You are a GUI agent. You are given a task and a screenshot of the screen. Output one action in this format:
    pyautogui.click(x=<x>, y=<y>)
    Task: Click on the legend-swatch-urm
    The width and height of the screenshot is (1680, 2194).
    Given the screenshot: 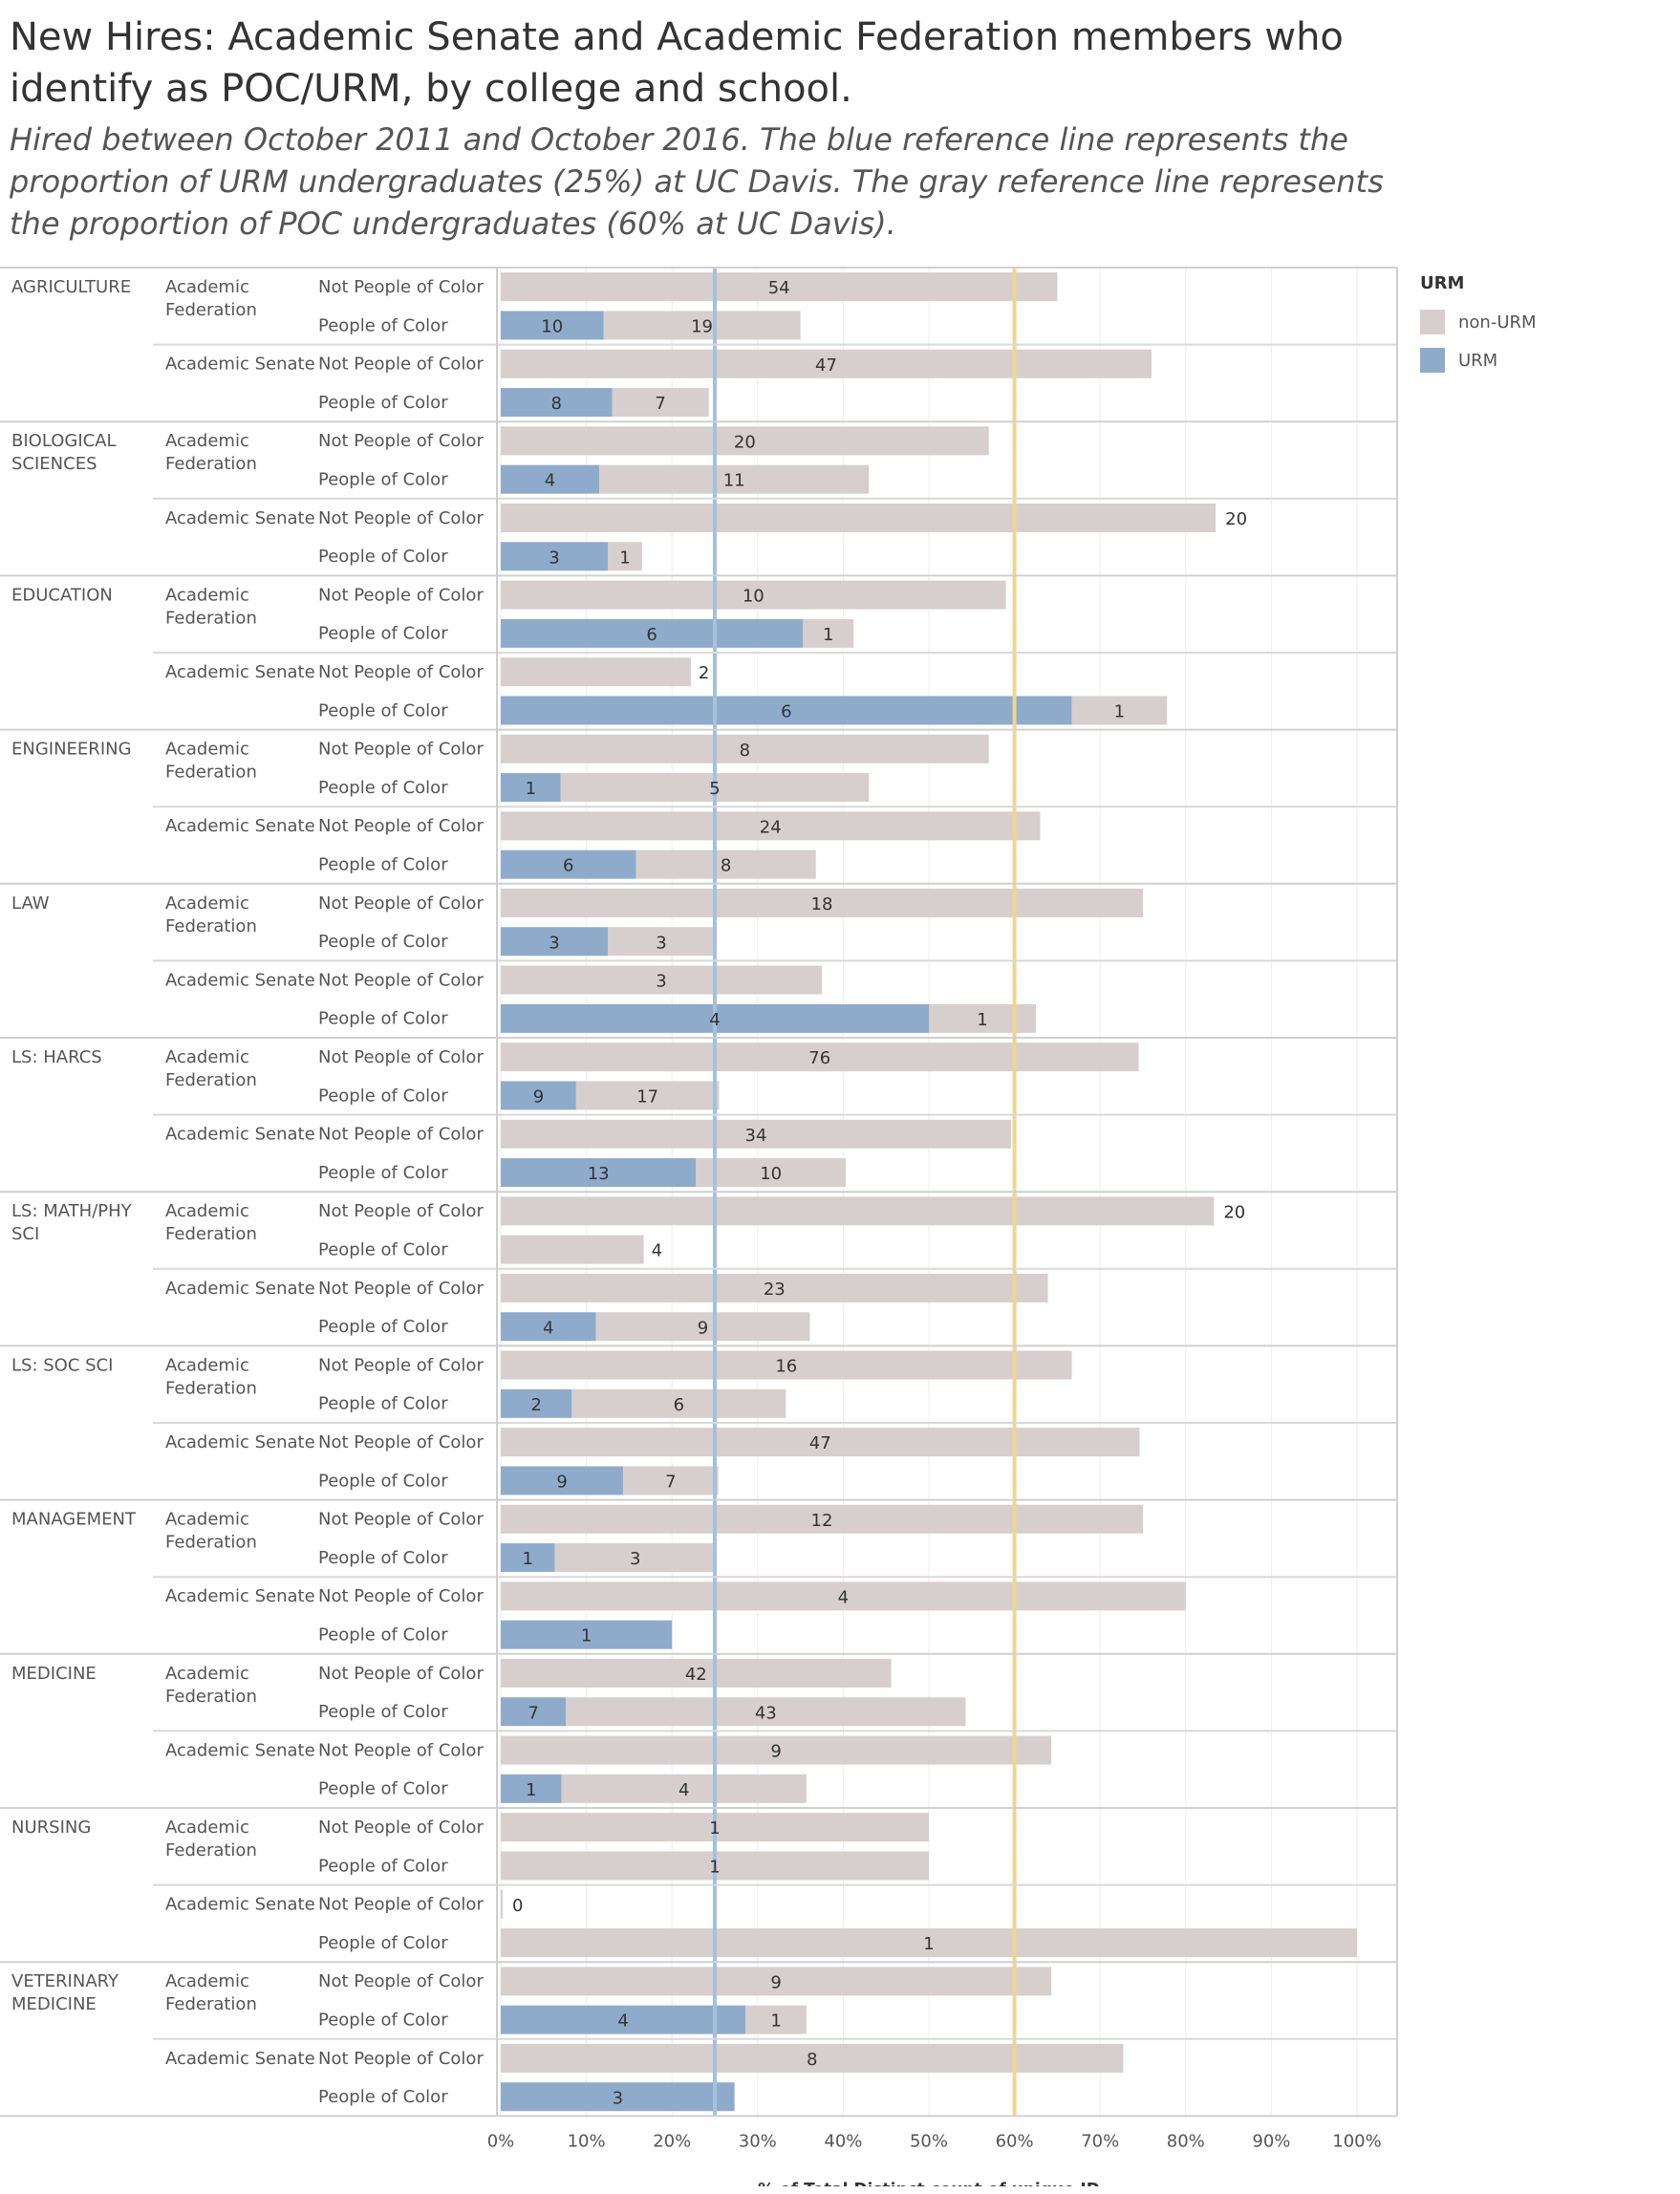 What is the action you would take?
    pyautogui.click(x=1432, y=360)
    